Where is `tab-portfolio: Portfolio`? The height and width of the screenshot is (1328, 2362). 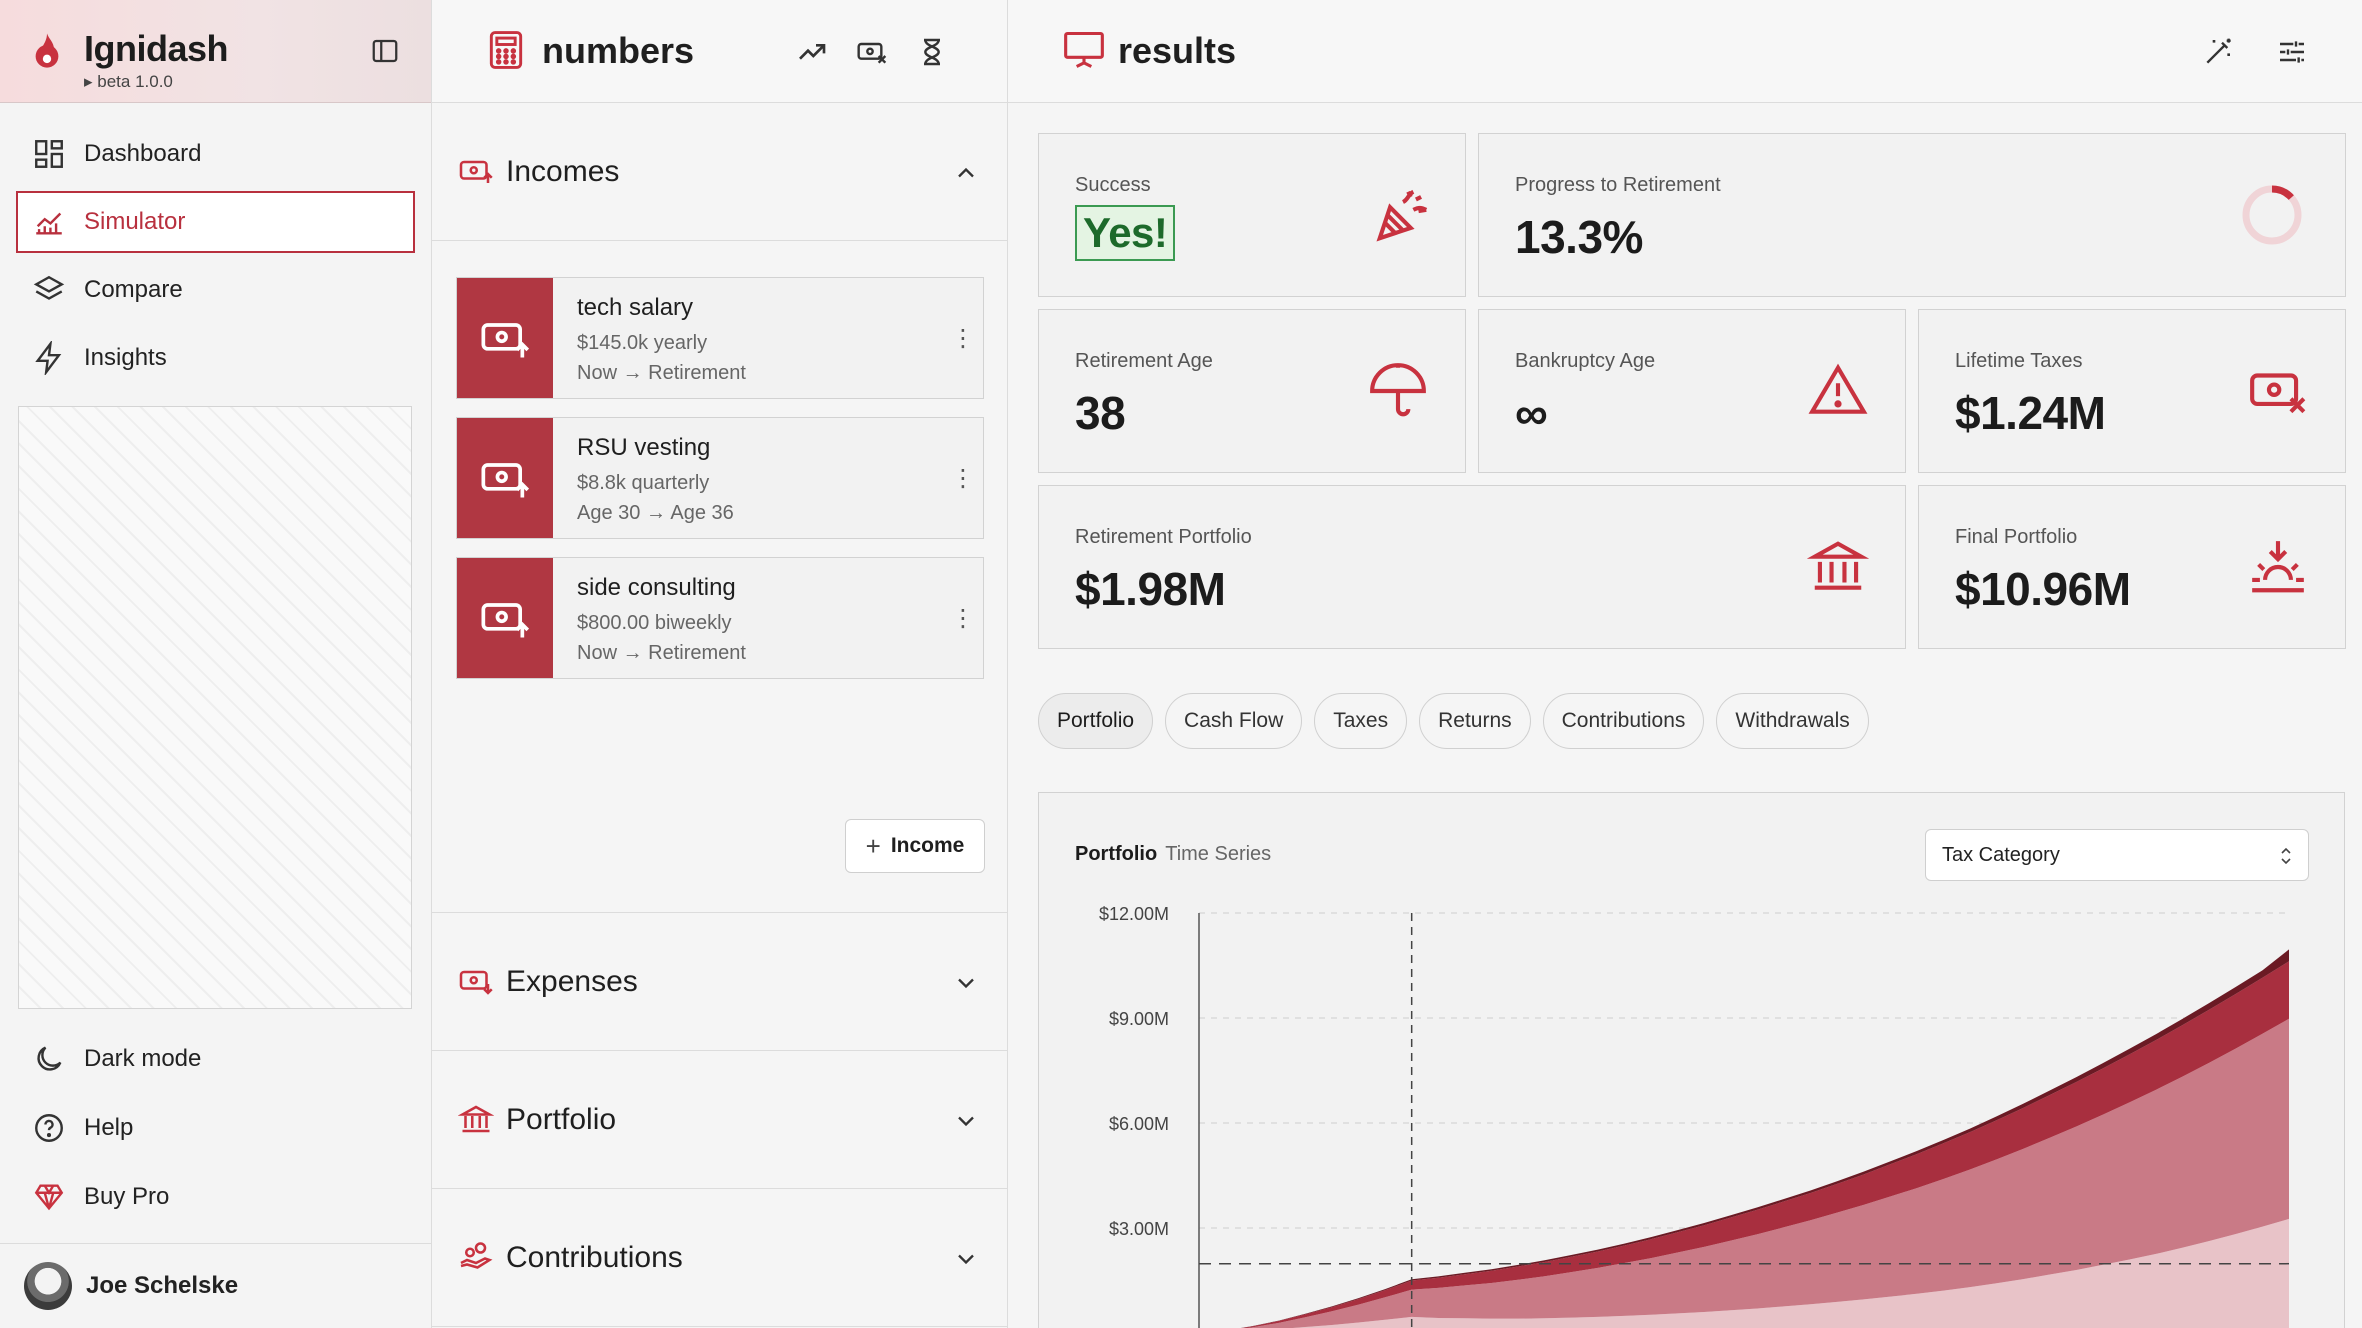 tab-portfolio: Portfolio is located at coordinates (1096, 721).